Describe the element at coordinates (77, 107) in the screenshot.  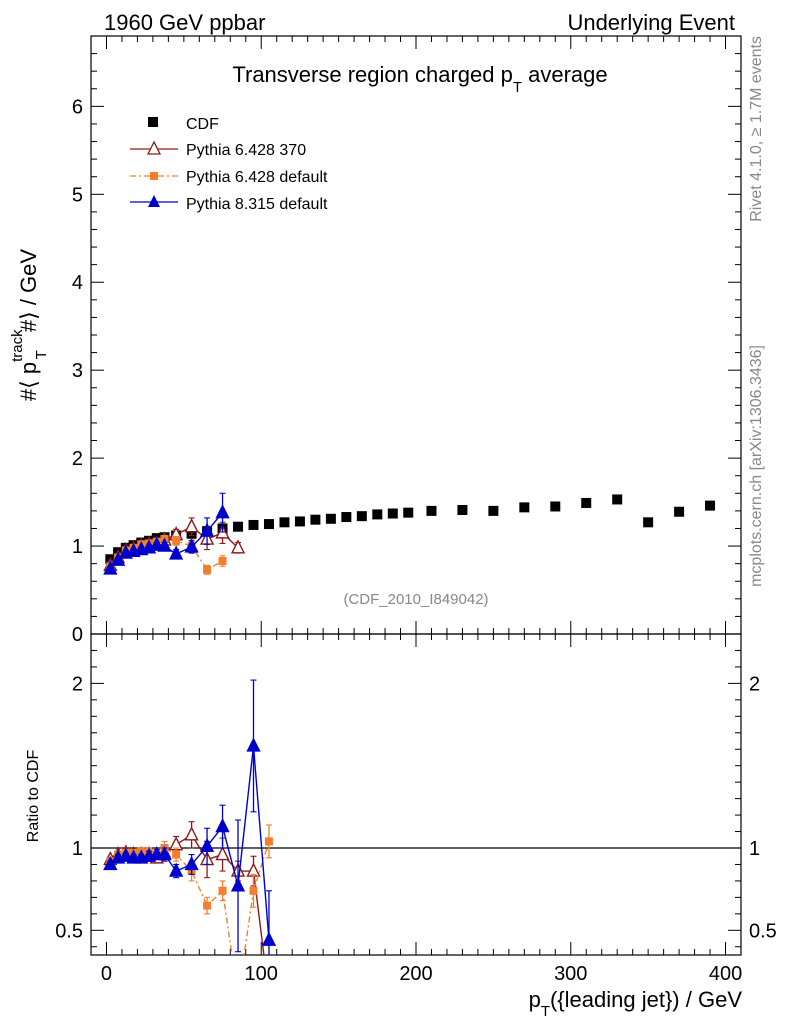
I see `y-tick-label: 6` at that location.